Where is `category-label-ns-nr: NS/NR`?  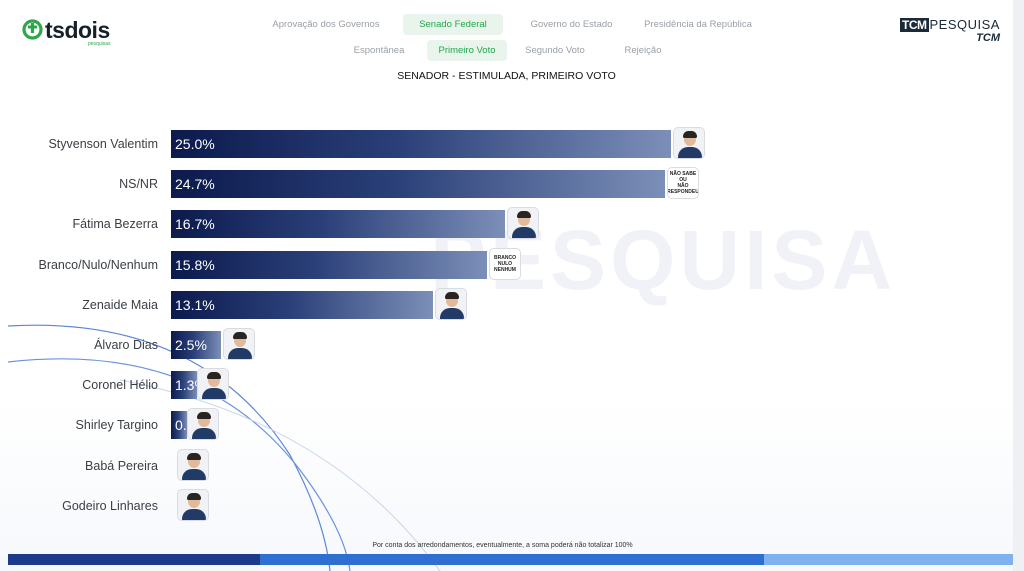 category-label-ns-nr: NS/NR is located at coordinates (138, 184).